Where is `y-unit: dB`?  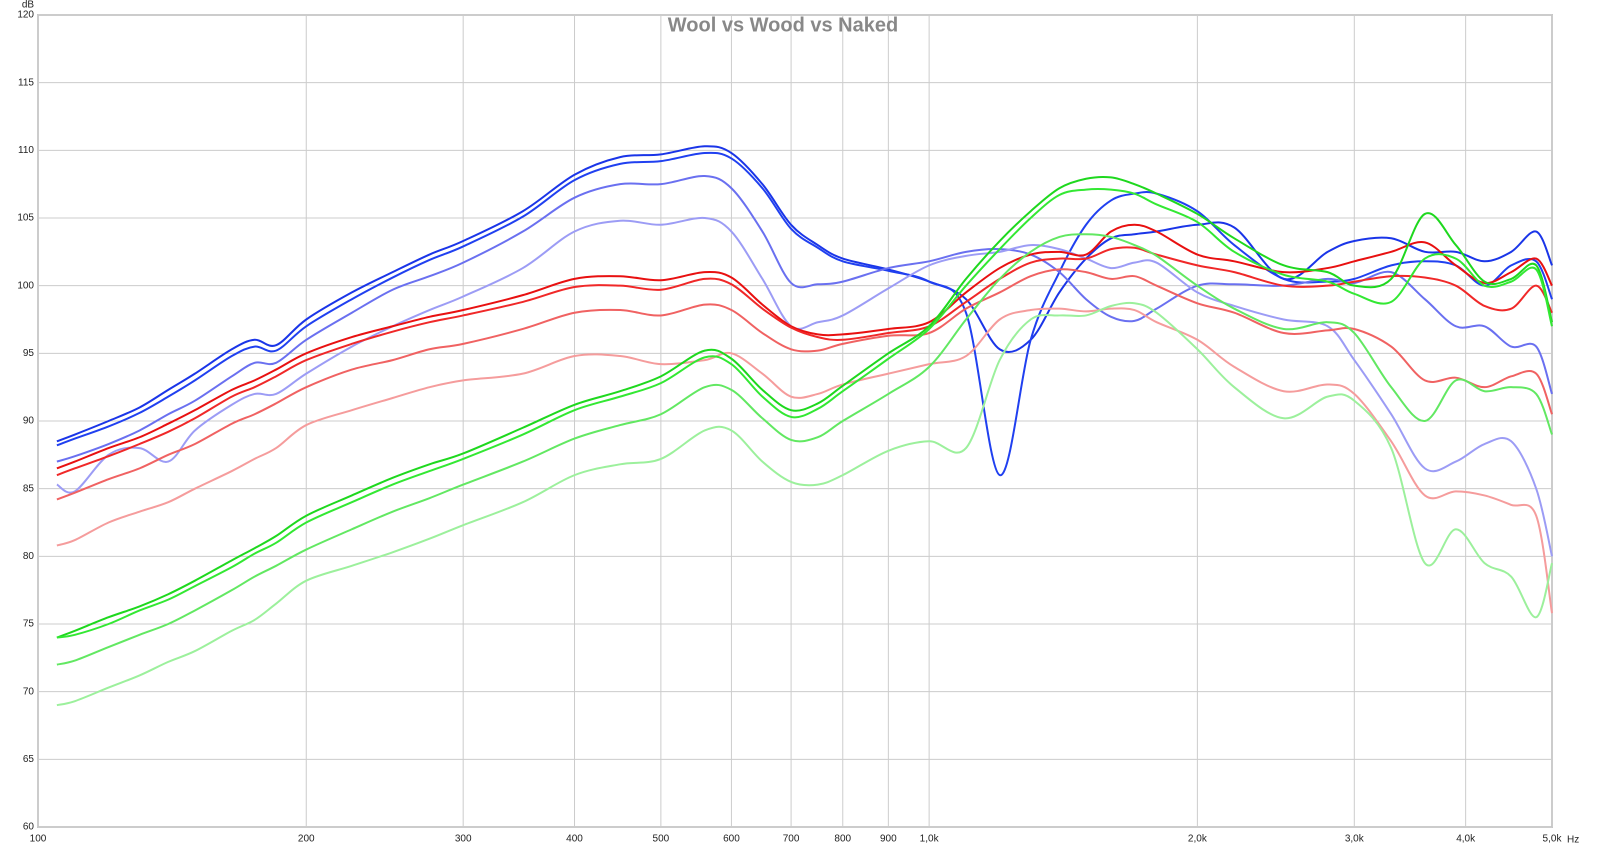
y-unit: dB is located at coordinates (28, 5).